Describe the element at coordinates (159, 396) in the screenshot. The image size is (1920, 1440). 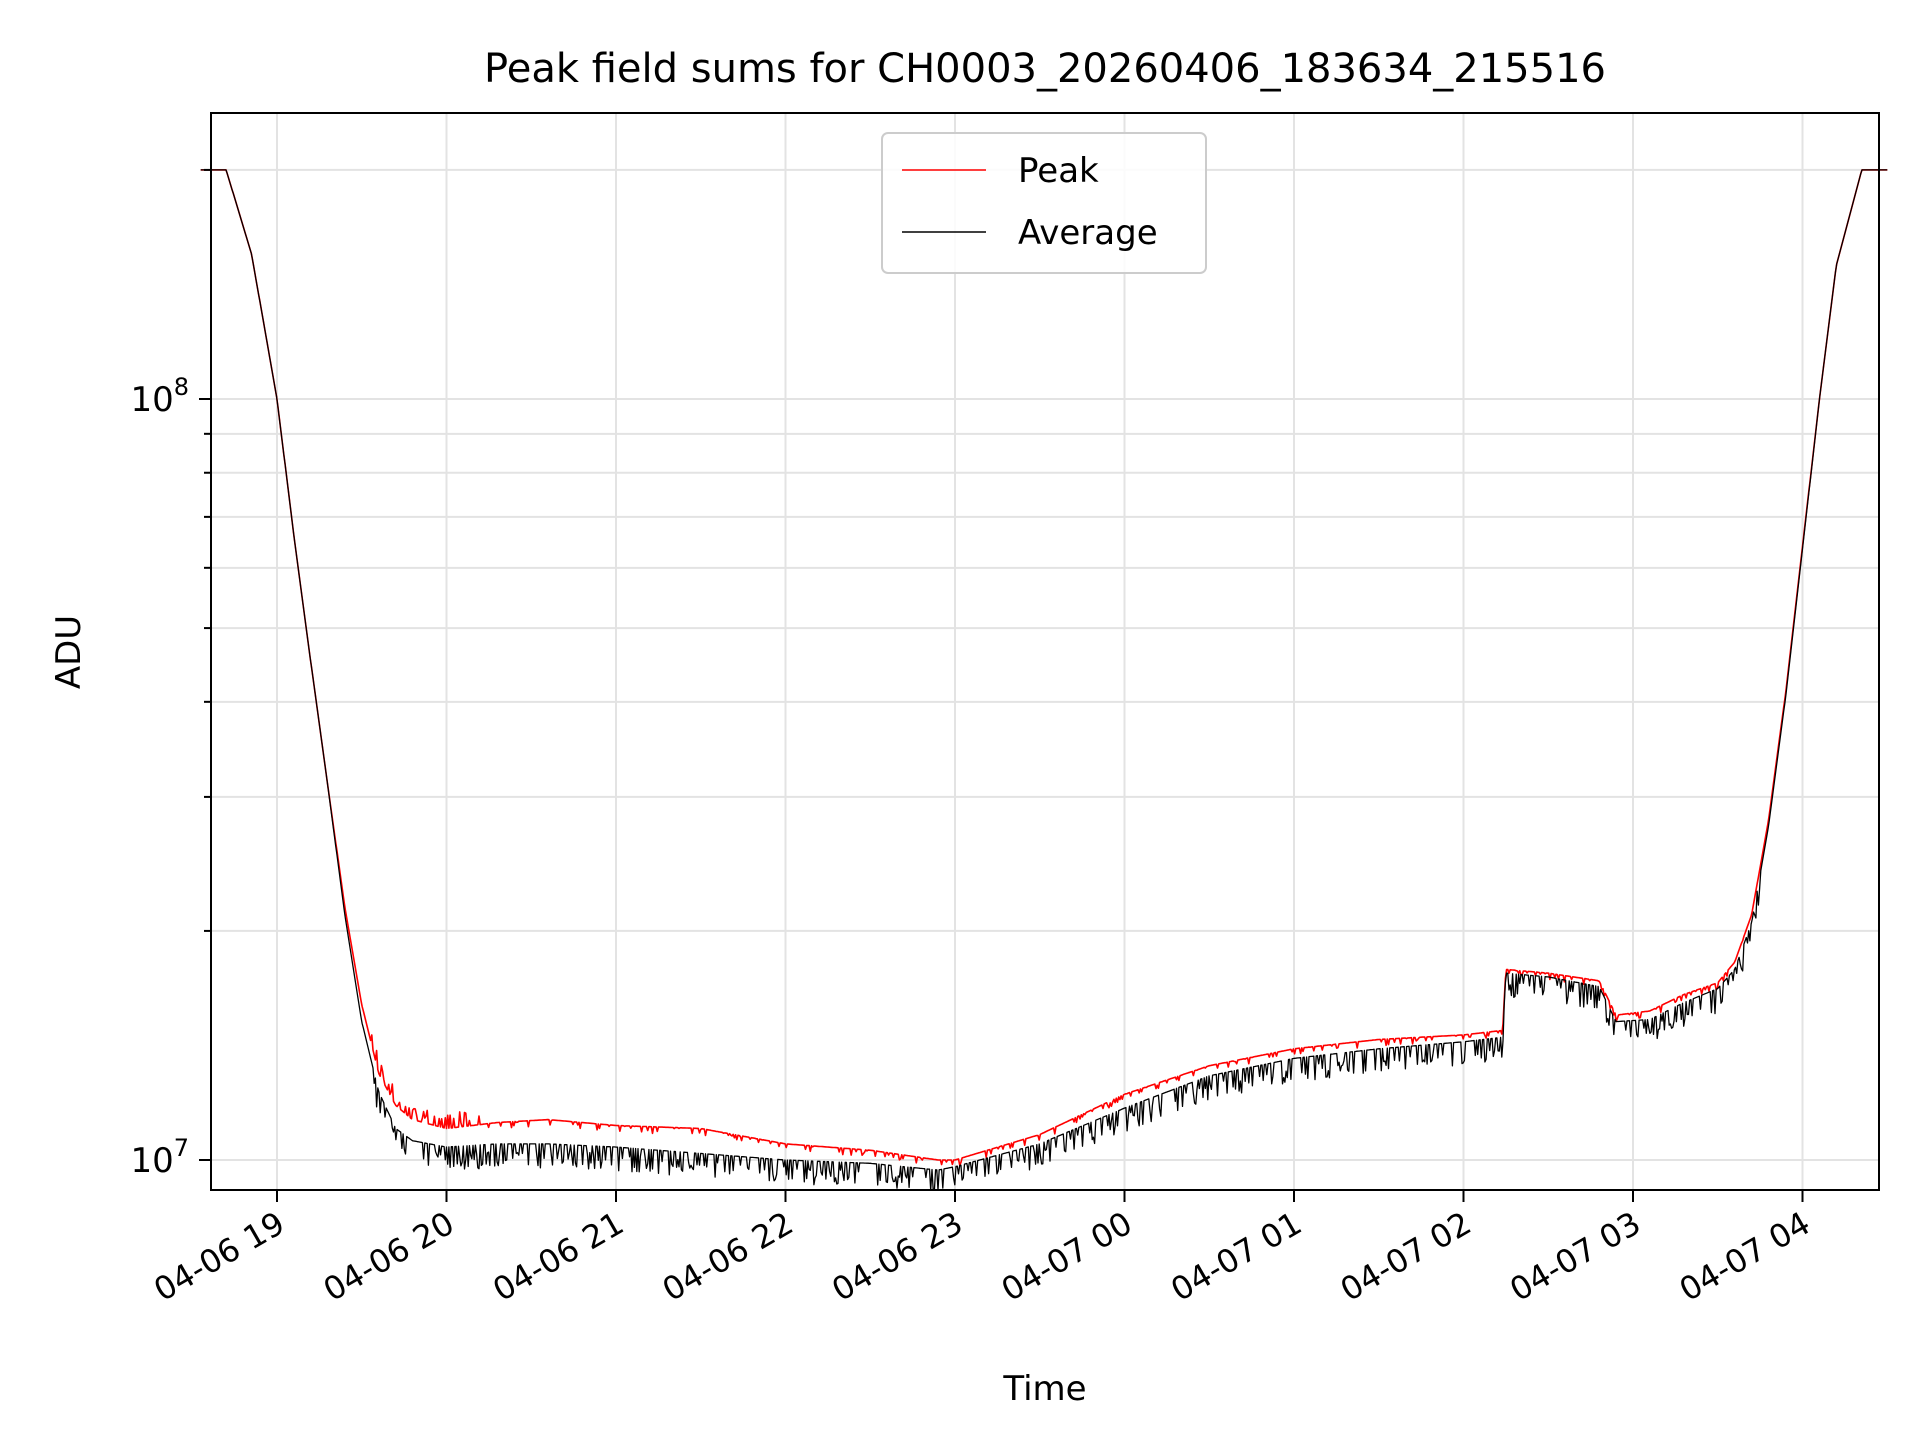
I see `y-tick-label: 10⁸` at that location.